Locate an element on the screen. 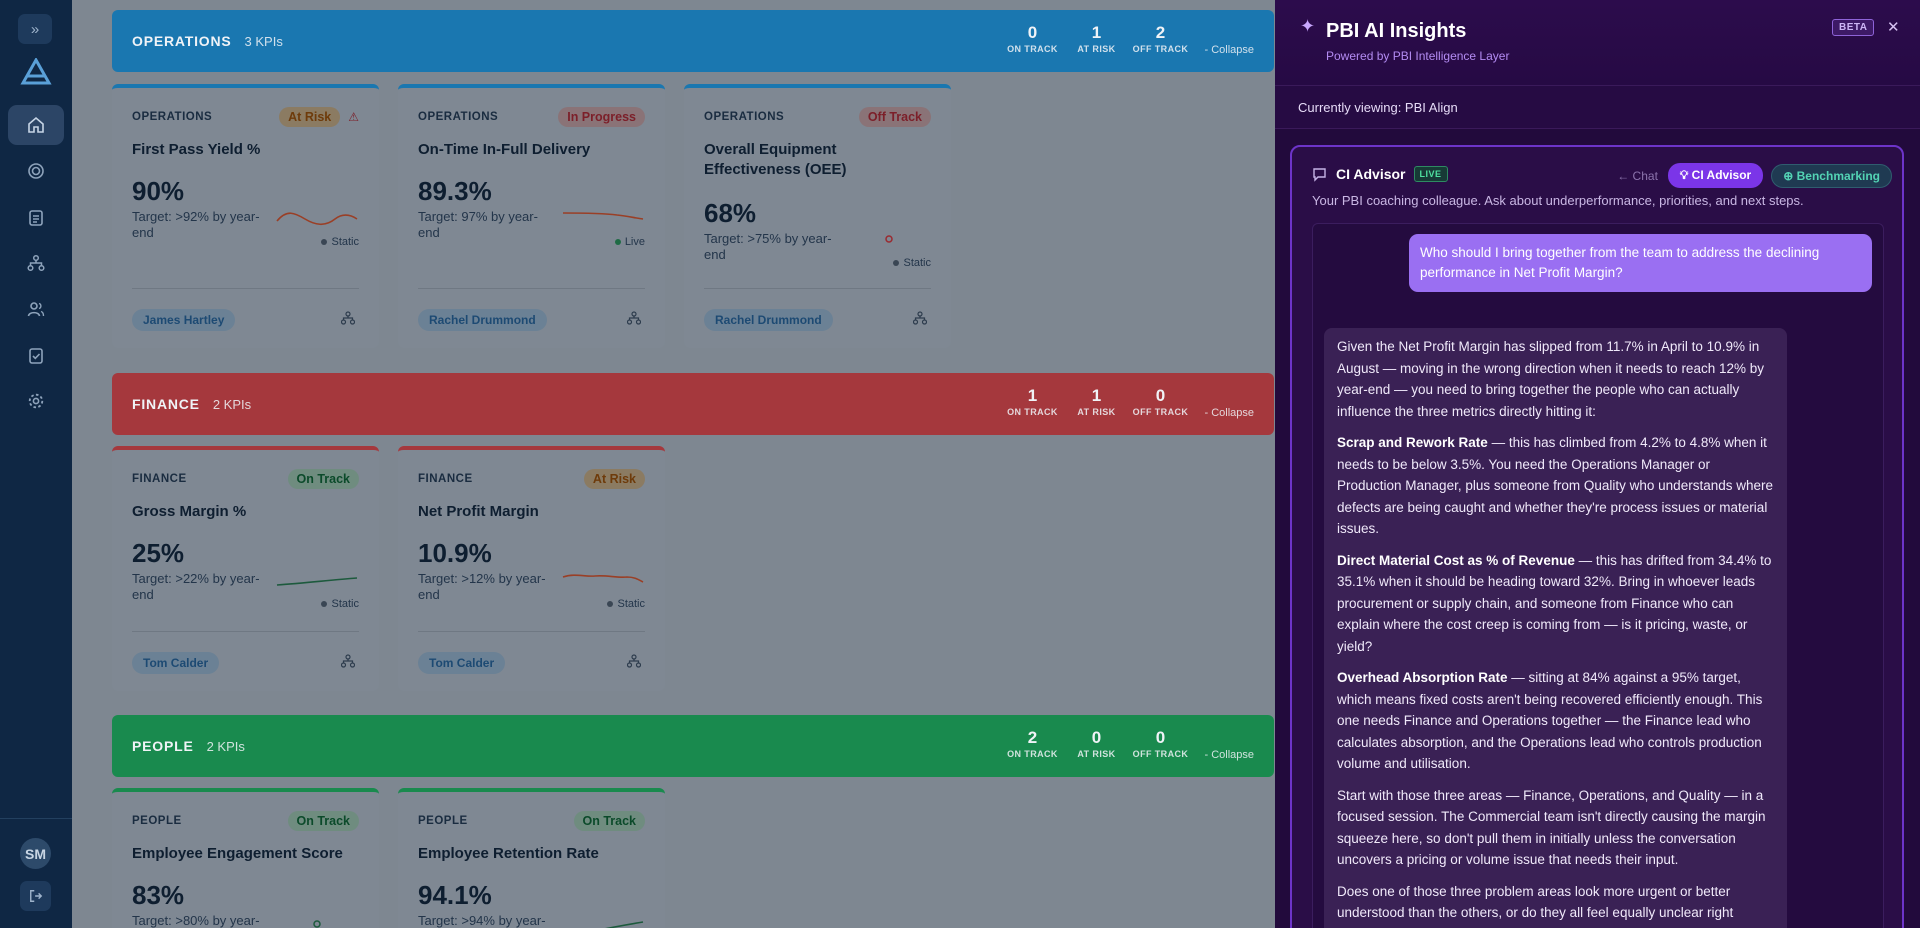 The width and height of the screenshot is (1920, 928). chevrons-right-icon: » is located at coordinates (35, 29).